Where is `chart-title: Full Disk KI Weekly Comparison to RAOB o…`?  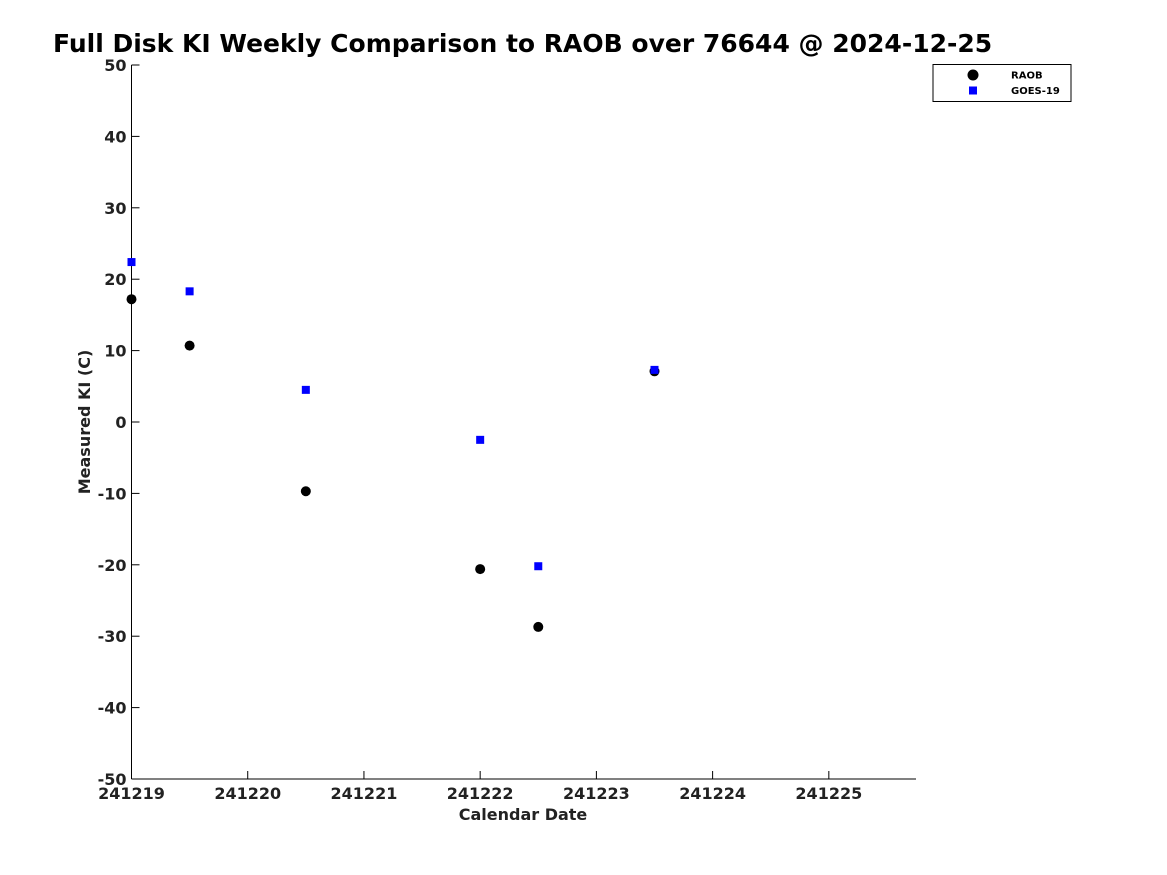
chart-title: Full Disk KI Weekly Comparison to RAOB o… is located at coordinates (522, 43).